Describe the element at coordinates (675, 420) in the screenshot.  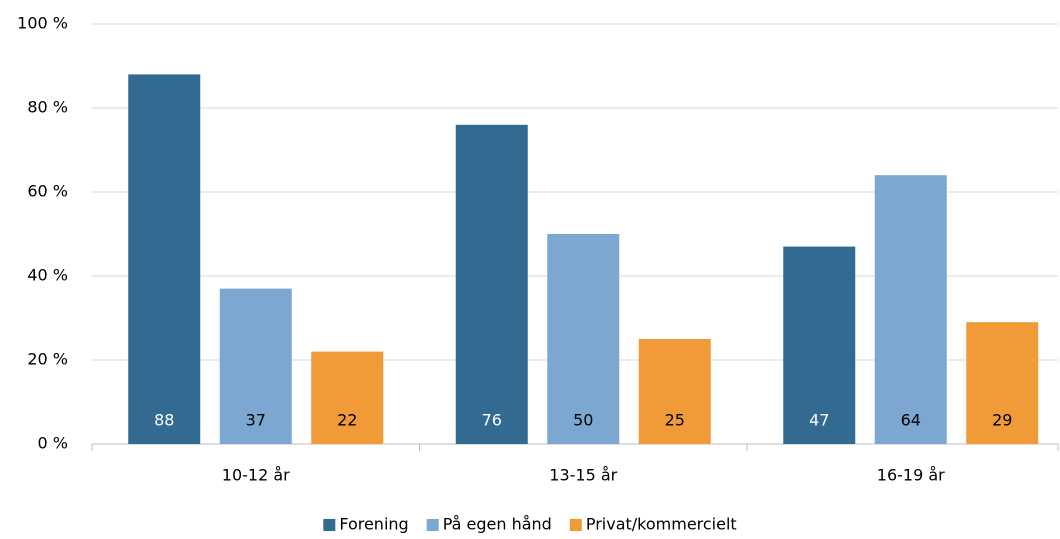
I see `data-label: 25` at that location.